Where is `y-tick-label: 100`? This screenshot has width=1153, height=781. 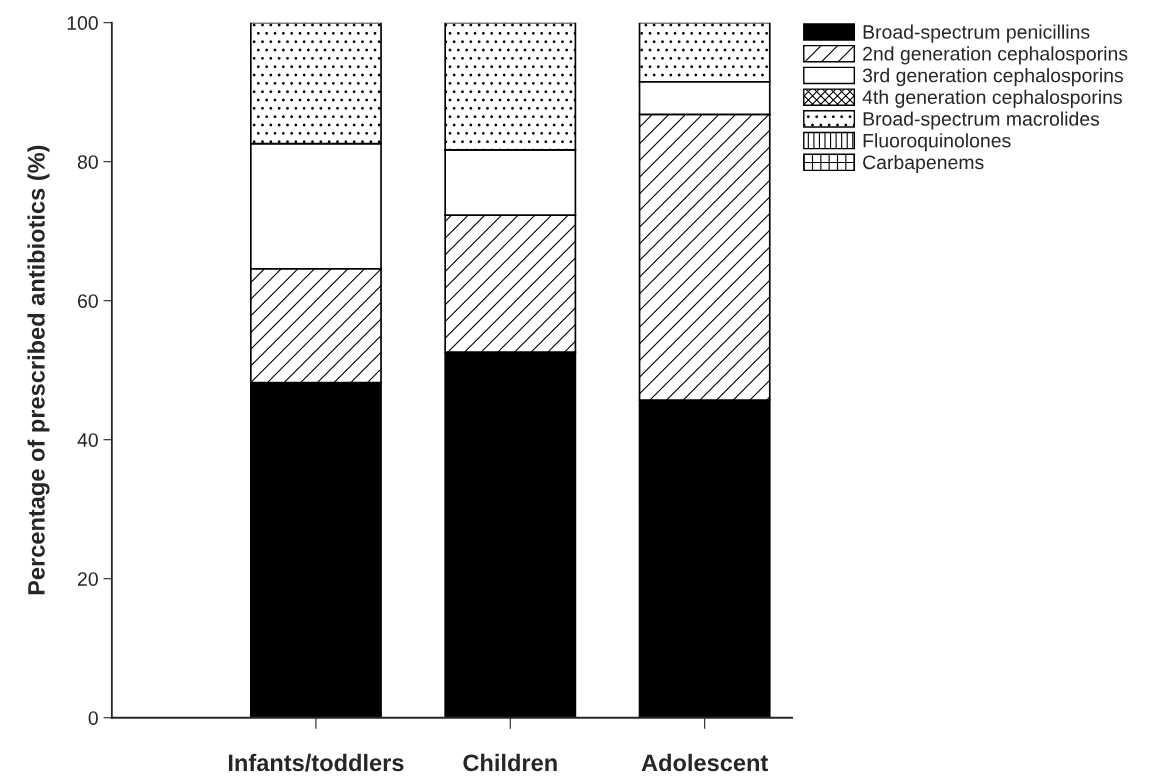
y-tick-label: 100 is located at coordinates (82, 23).